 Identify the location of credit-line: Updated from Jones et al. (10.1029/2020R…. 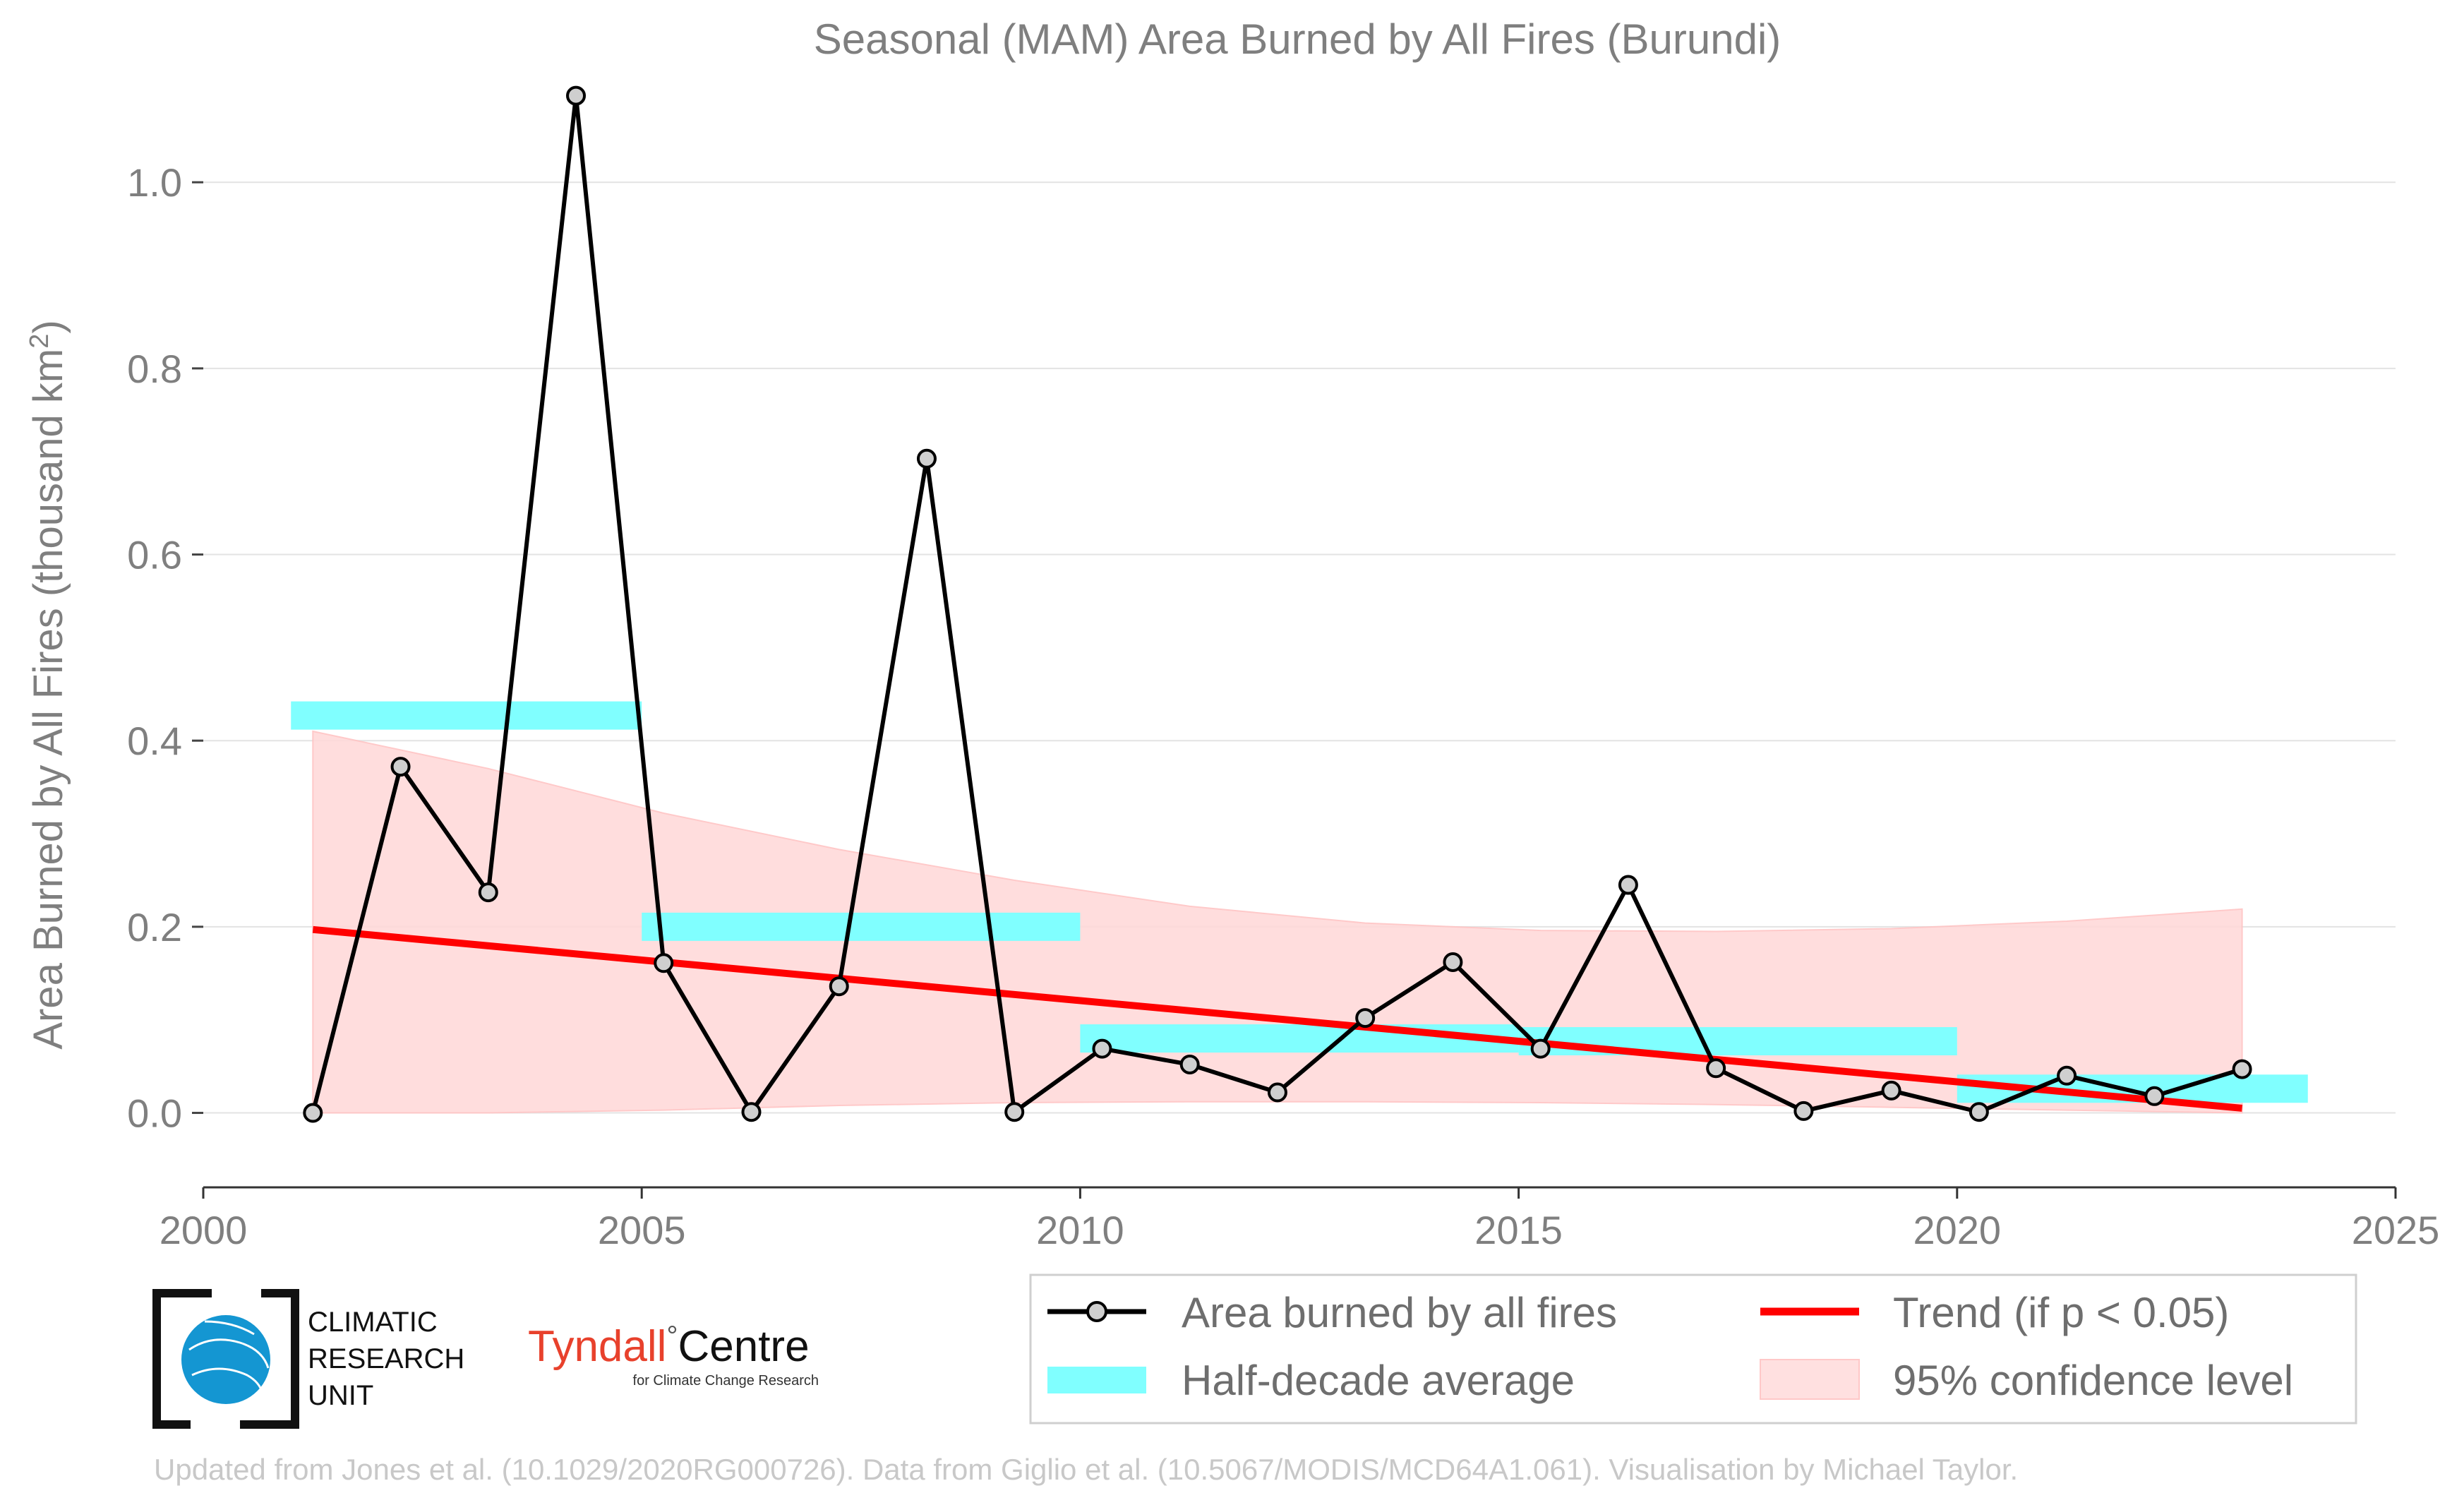
(1086, 1469).